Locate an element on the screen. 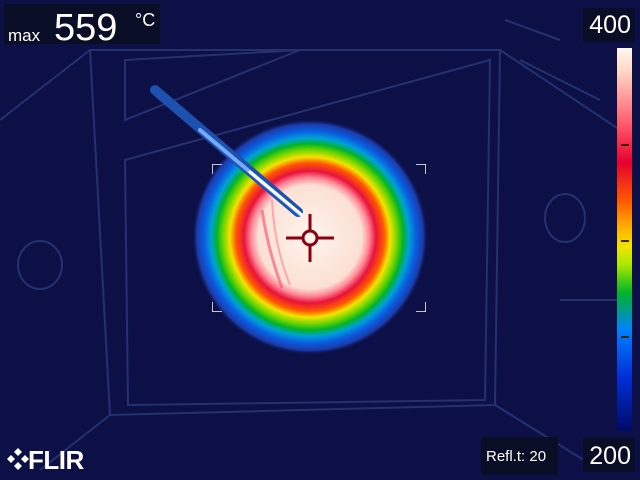 This screenshot has width=640, height=480. temperature-color-scale is located at coordinates (624, 239).